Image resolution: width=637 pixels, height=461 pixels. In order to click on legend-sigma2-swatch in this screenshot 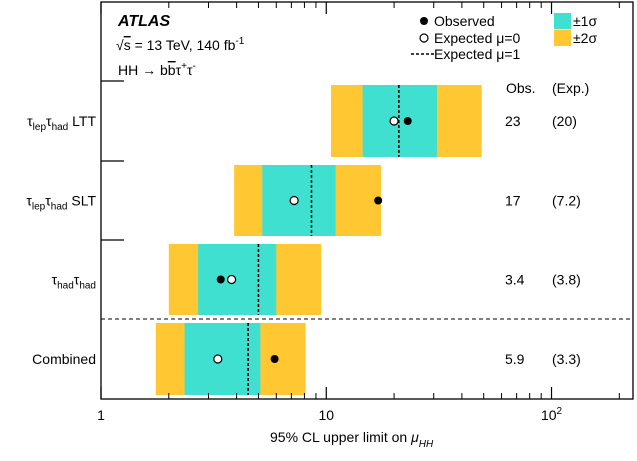, I will do `click(562, 38)`.